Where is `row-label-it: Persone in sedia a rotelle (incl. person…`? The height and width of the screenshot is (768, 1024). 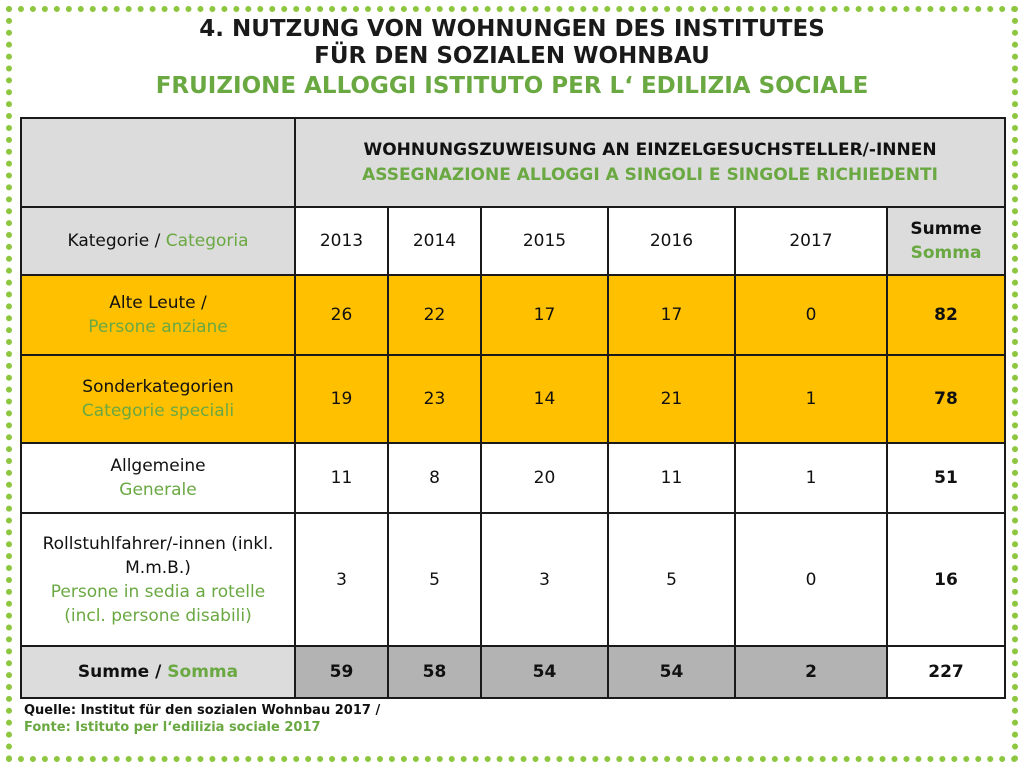 row-label-it: Persone in sedia a rotelle (incl. person… is located at coordinates (158, 603).